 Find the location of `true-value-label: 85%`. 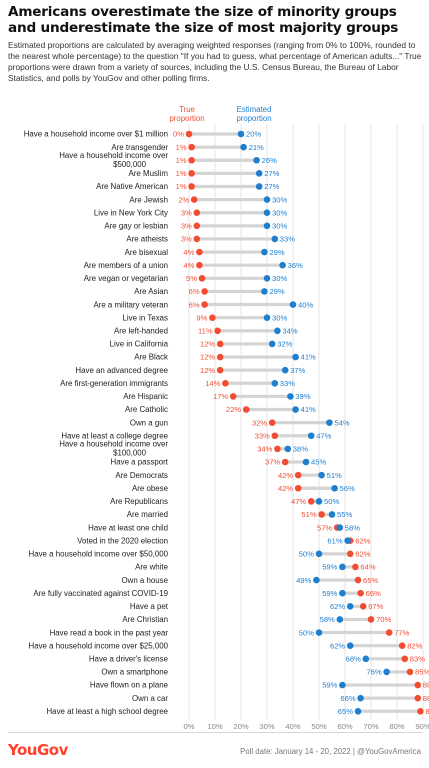

true-value-label: 85% is located at coordinates (422, 672).